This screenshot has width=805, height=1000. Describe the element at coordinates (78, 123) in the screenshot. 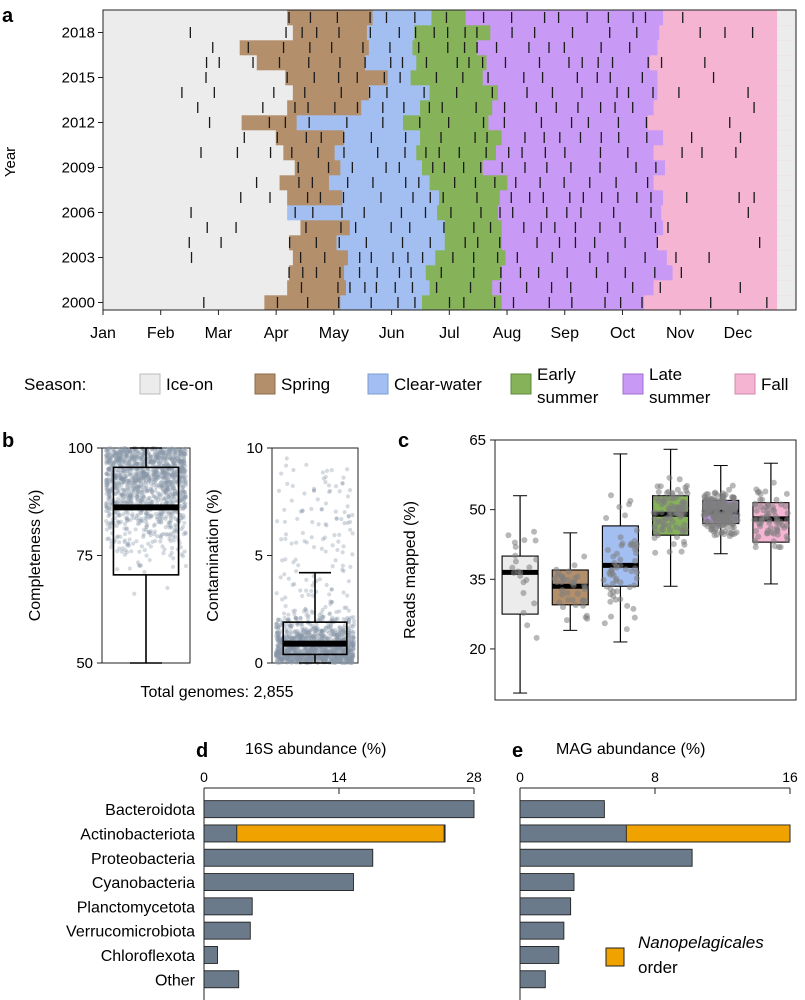

I see `year-tick-label-2012: 2012` at that location.